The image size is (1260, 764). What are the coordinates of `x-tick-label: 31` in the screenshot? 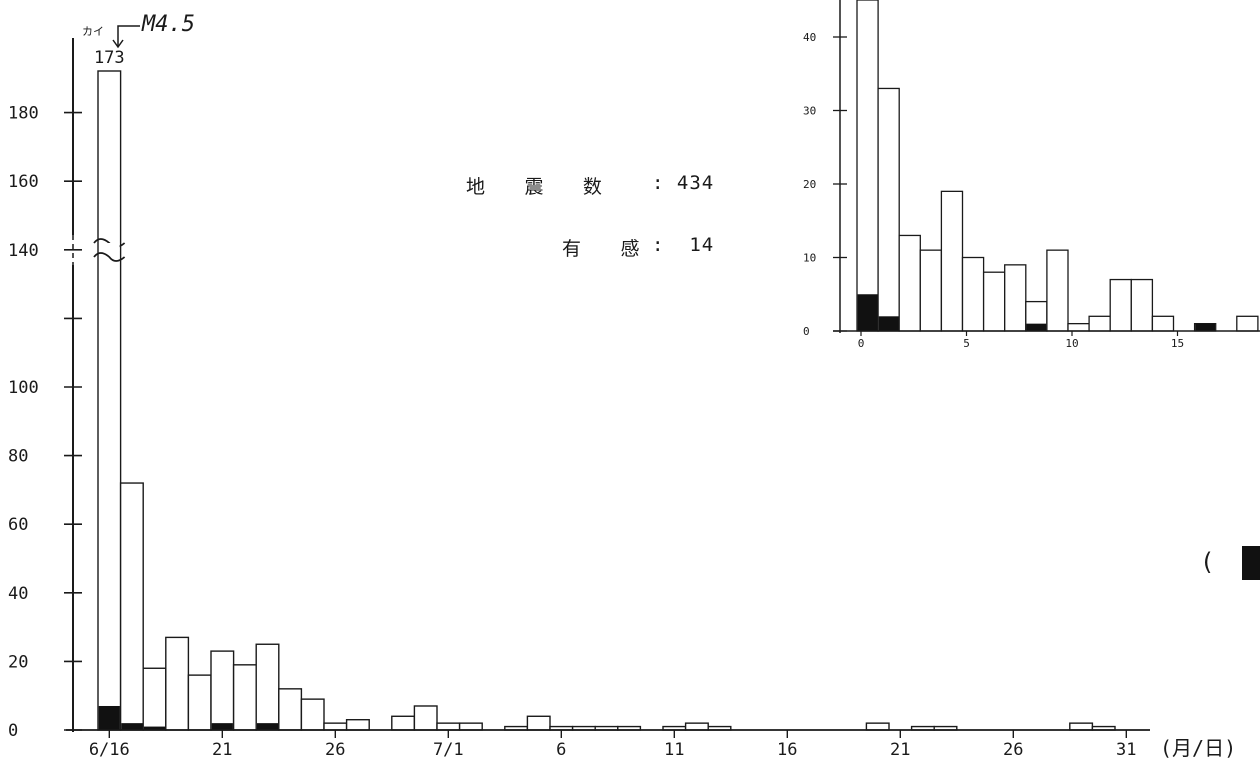 It's located at (1126, 750).